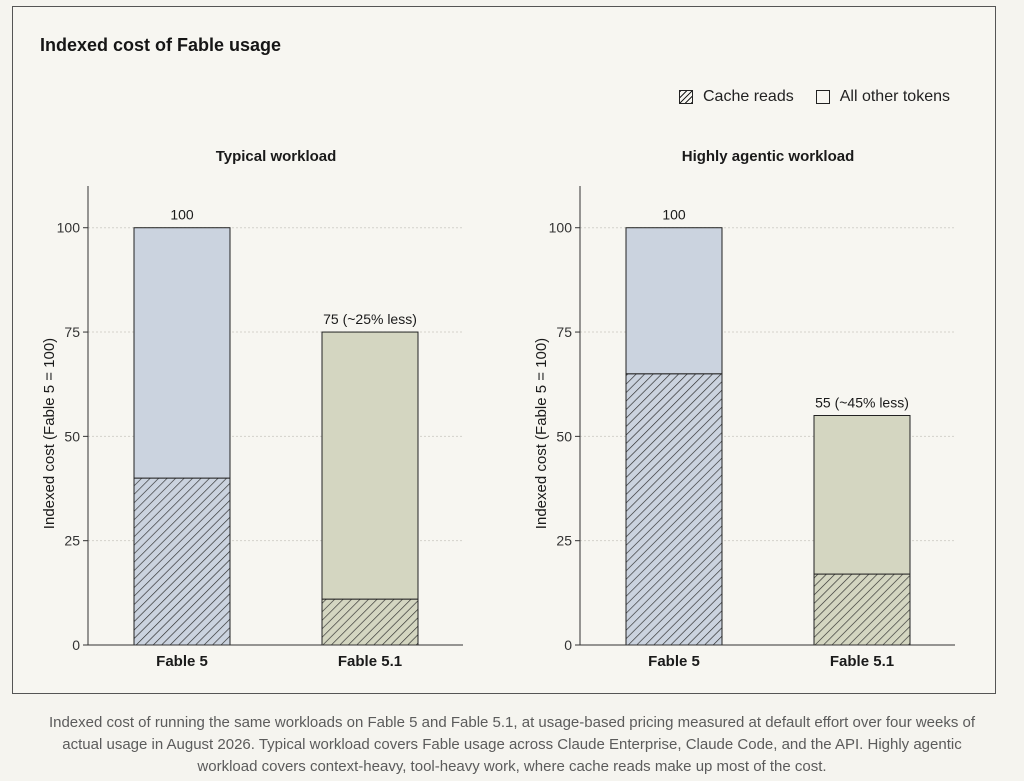  I want to click on chart-title: Indexed cost of Fable usage, so click(161, 45).